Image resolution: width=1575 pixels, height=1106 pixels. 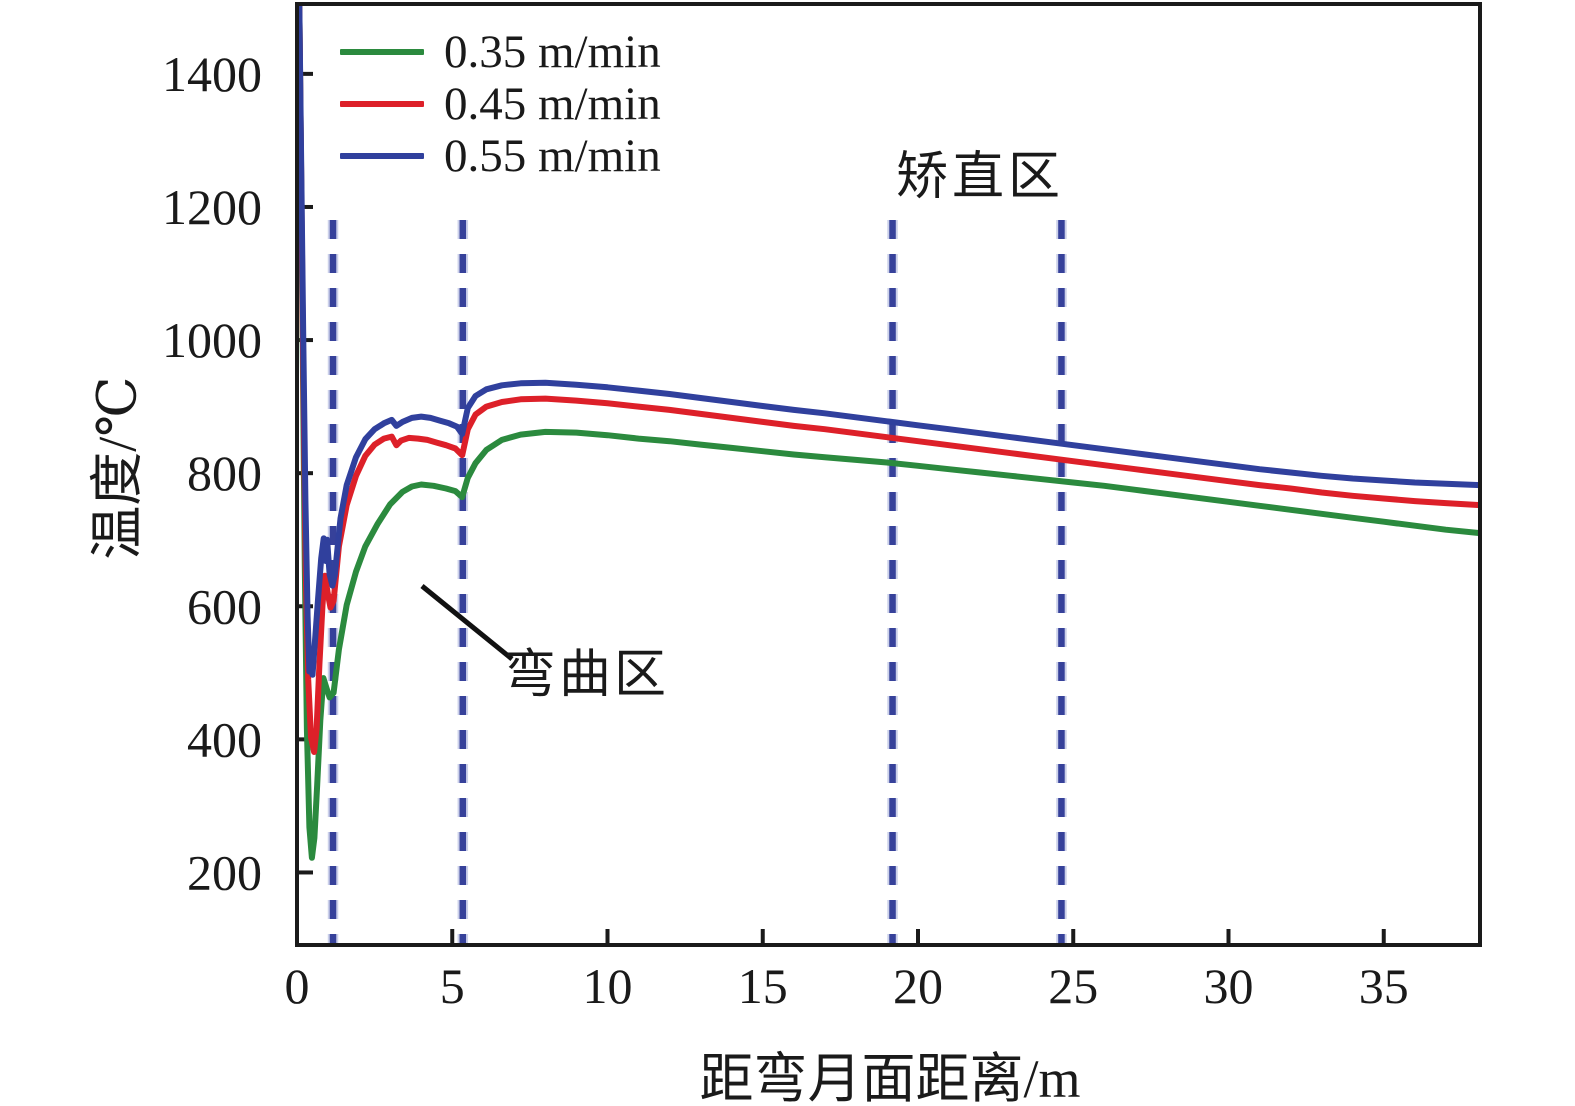 What do you see at coordinates (1073, 986) in the screenshot?
I see `x-tick-label: 25` at bounding box center [1073, 986].